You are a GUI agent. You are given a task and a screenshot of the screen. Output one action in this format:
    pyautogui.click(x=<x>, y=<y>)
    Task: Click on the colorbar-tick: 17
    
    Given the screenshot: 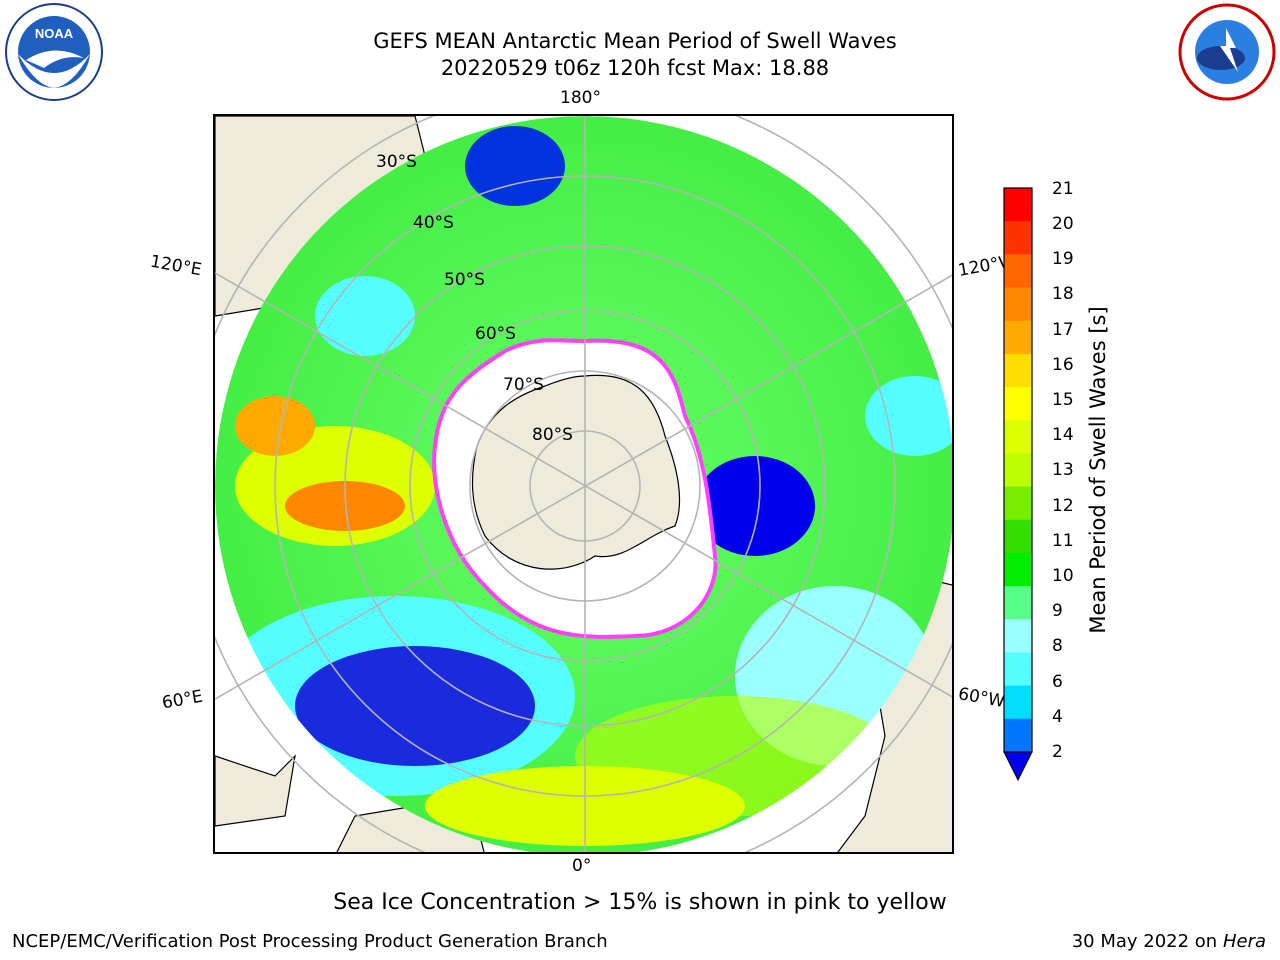 What is the action you would take?
    pyautogui.click(x=1063, y=330)
    